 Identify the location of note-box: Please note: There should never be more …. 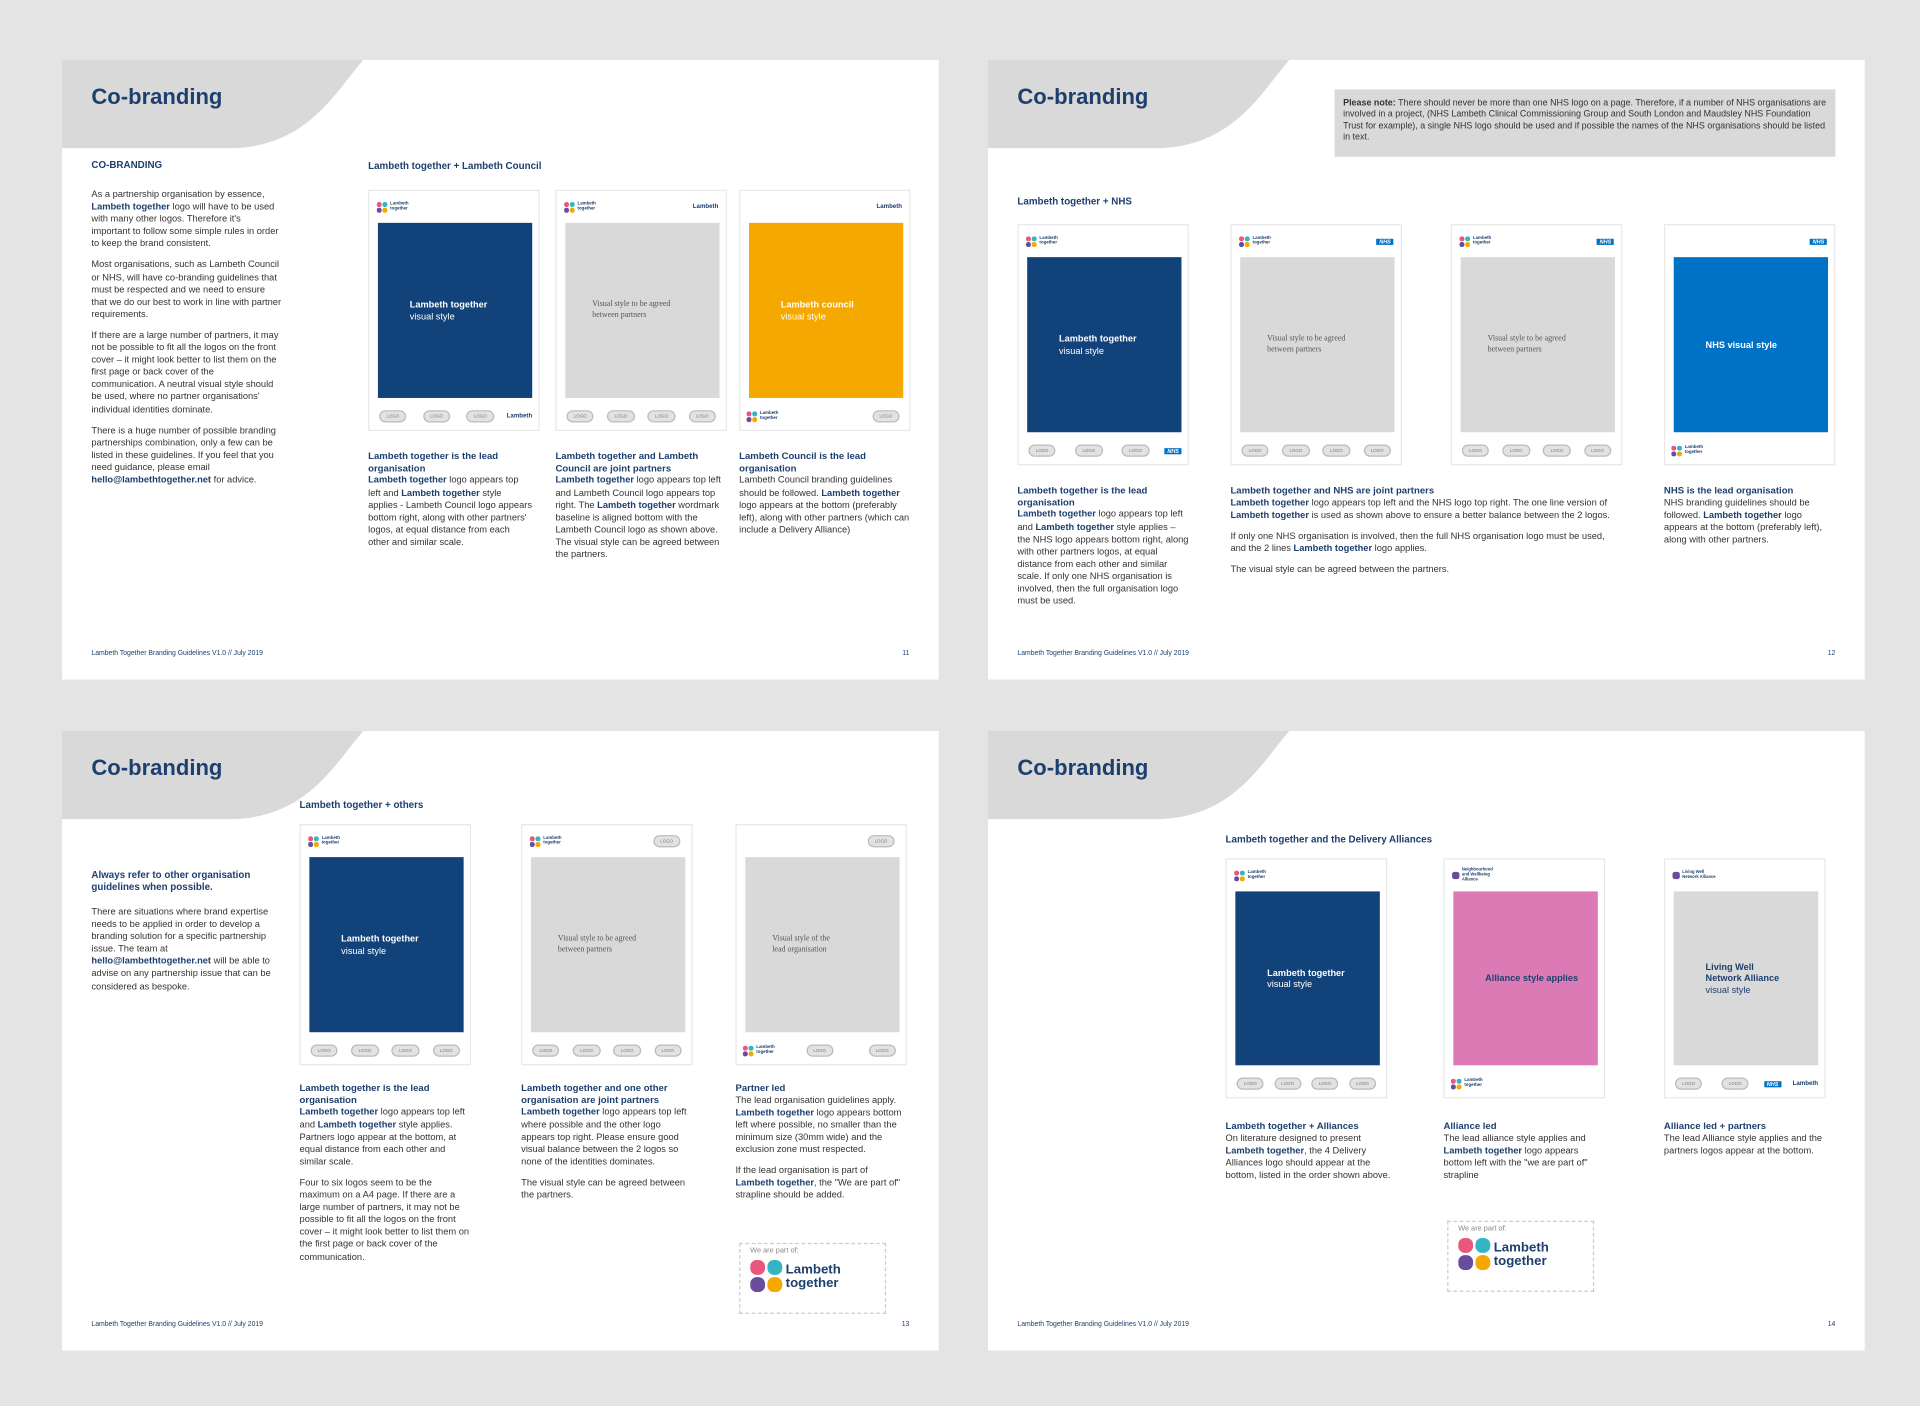
(1585, 123).